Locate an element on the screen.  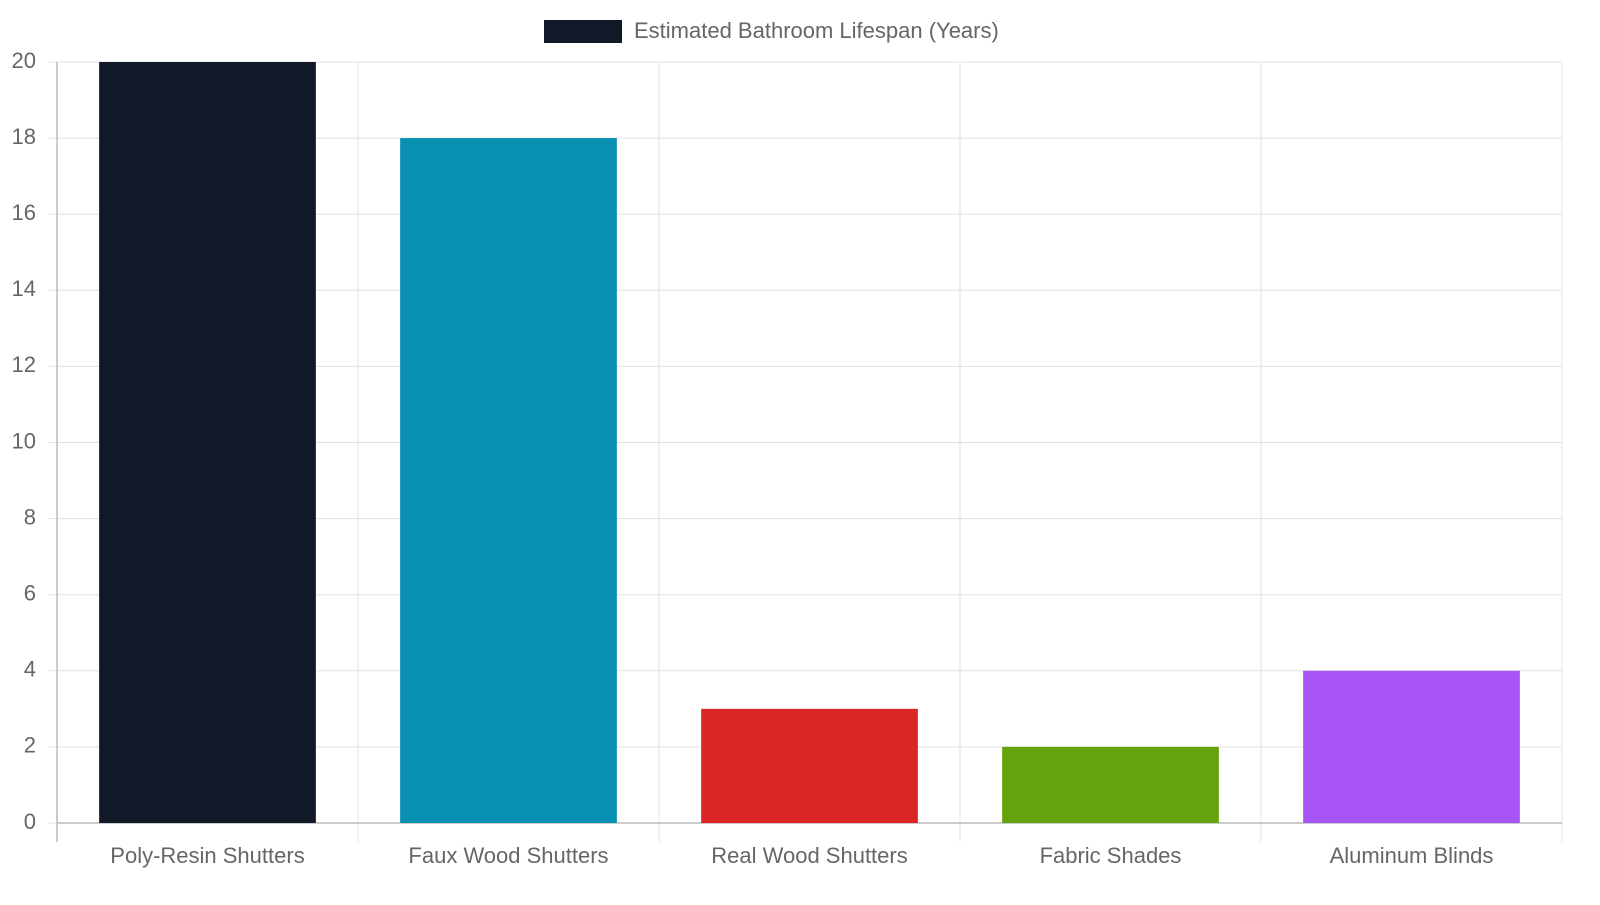
y-tick-label: 14 is located at coordinates (24, 288).